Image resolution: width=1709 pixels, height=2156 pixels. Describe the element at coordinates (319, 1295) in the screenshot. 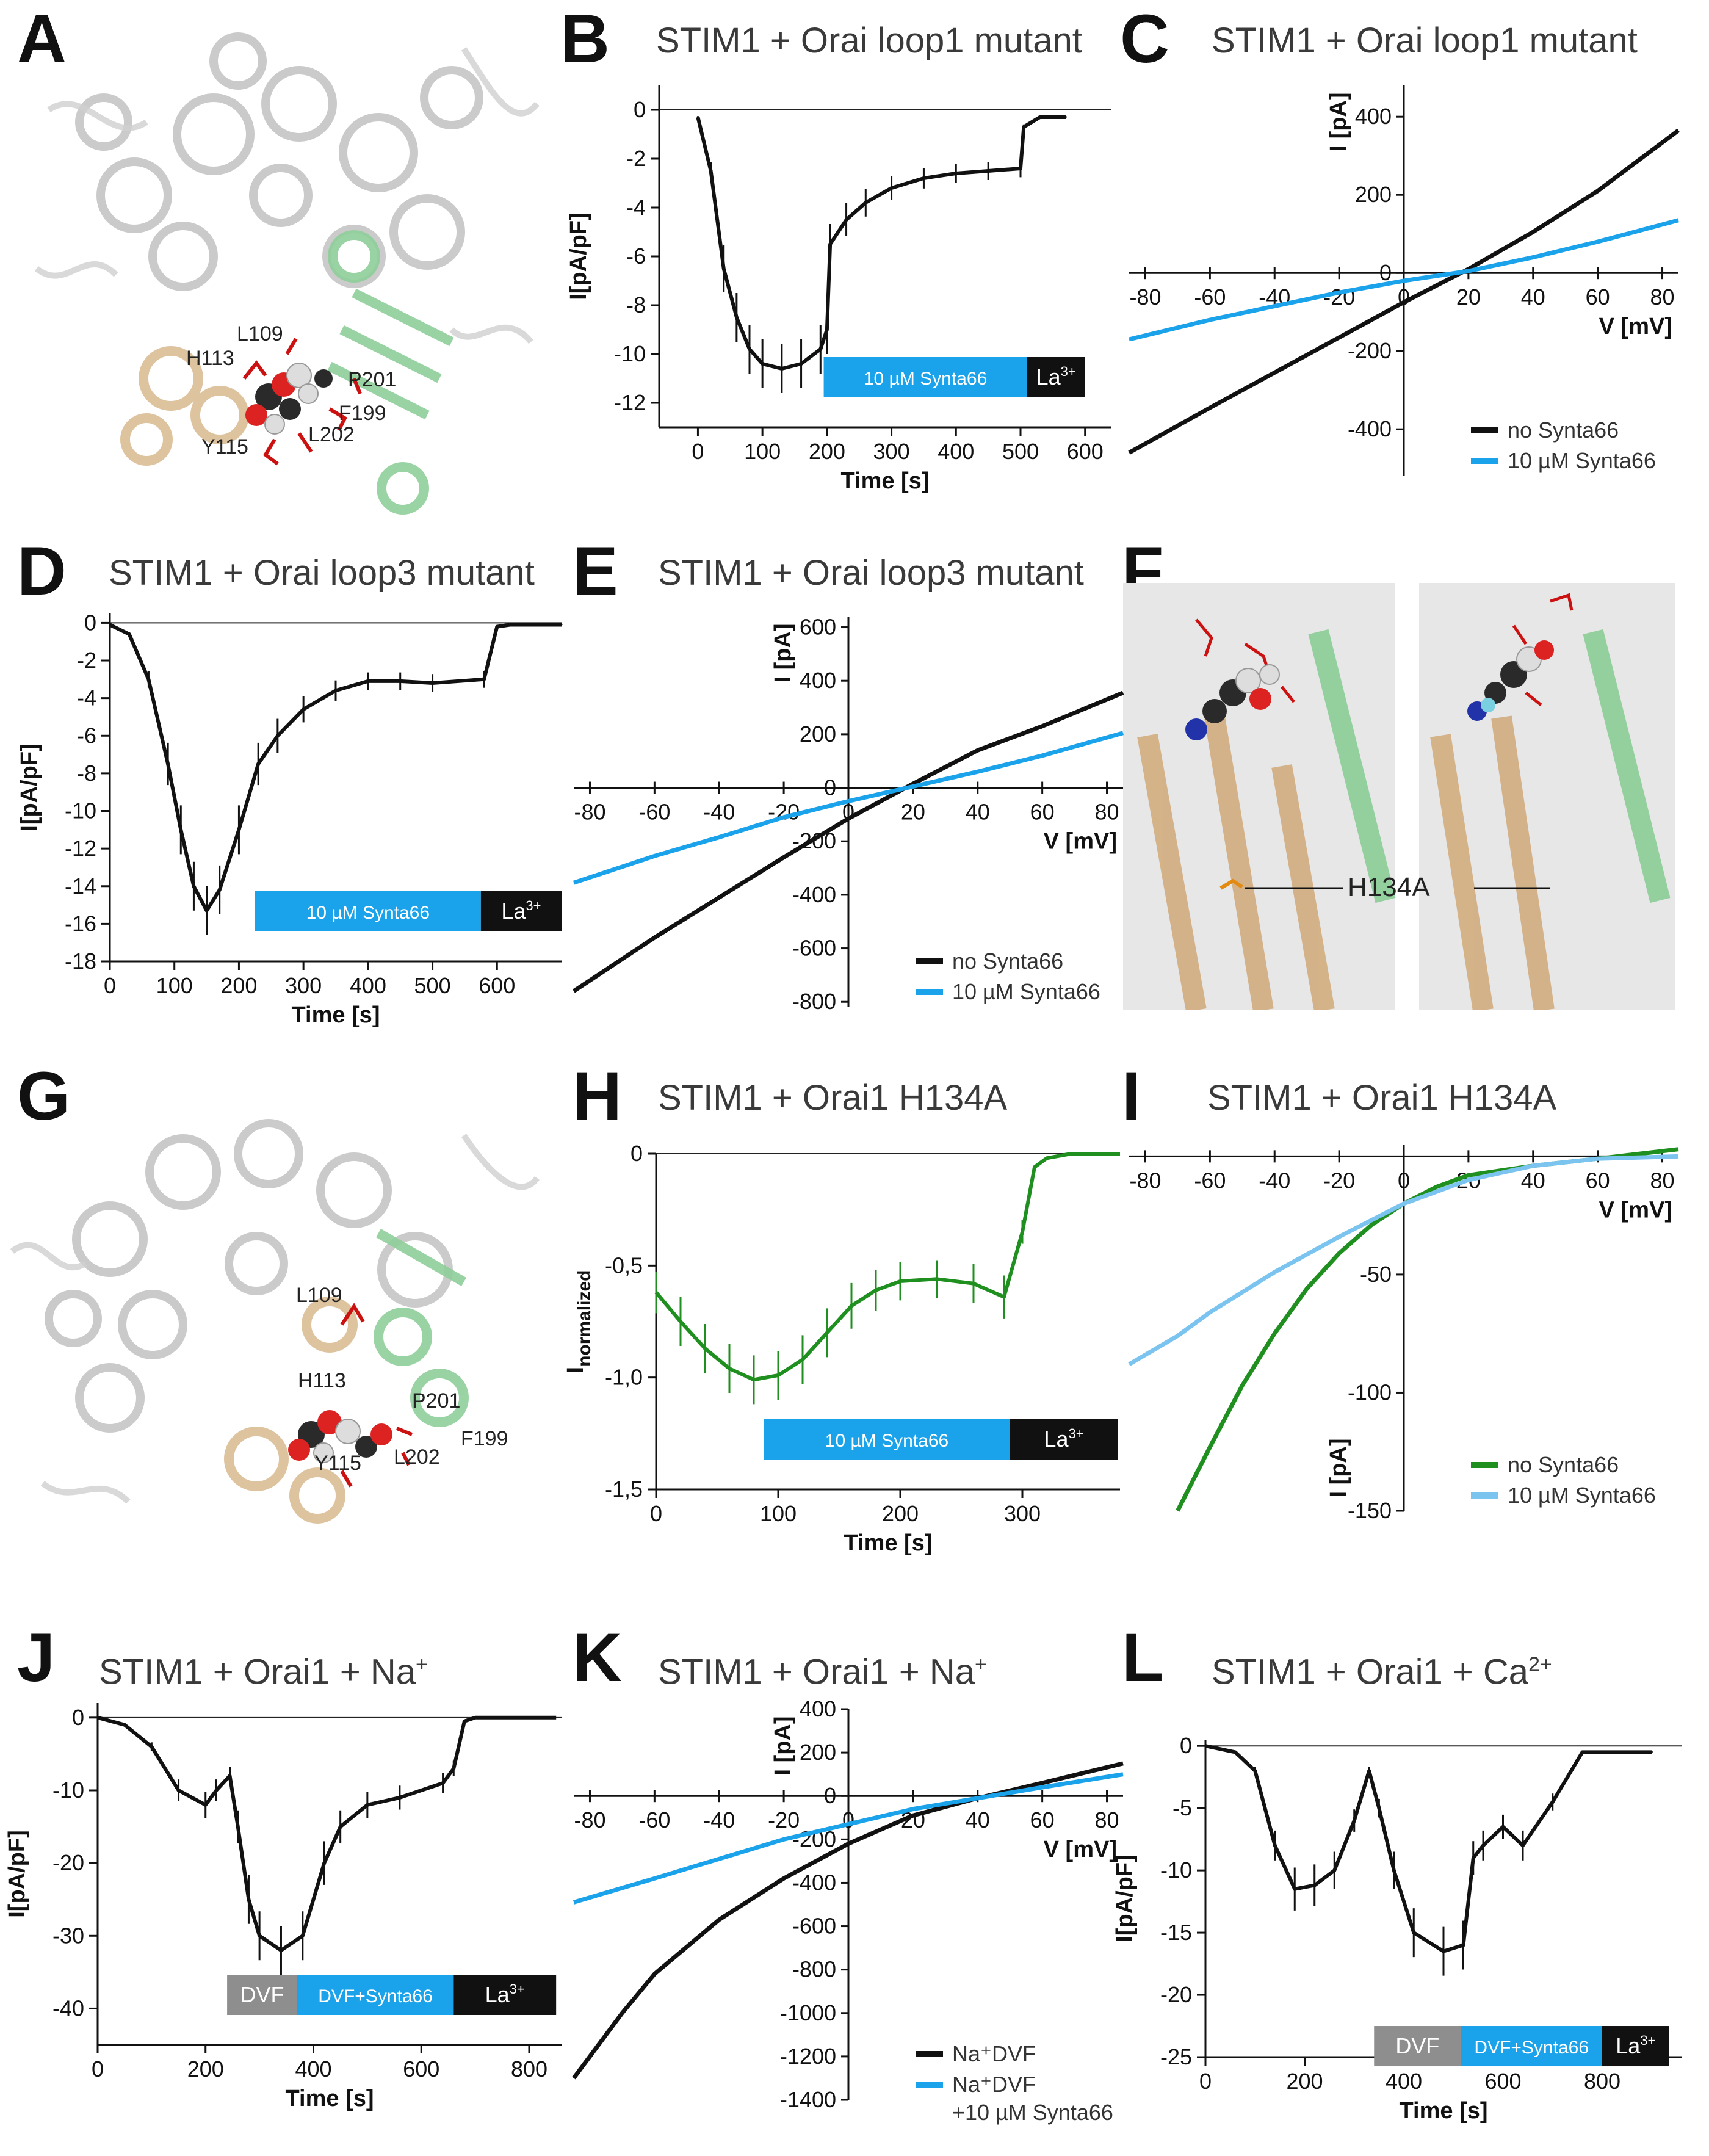

I see `panel-g-label-l109: L109` at that location.